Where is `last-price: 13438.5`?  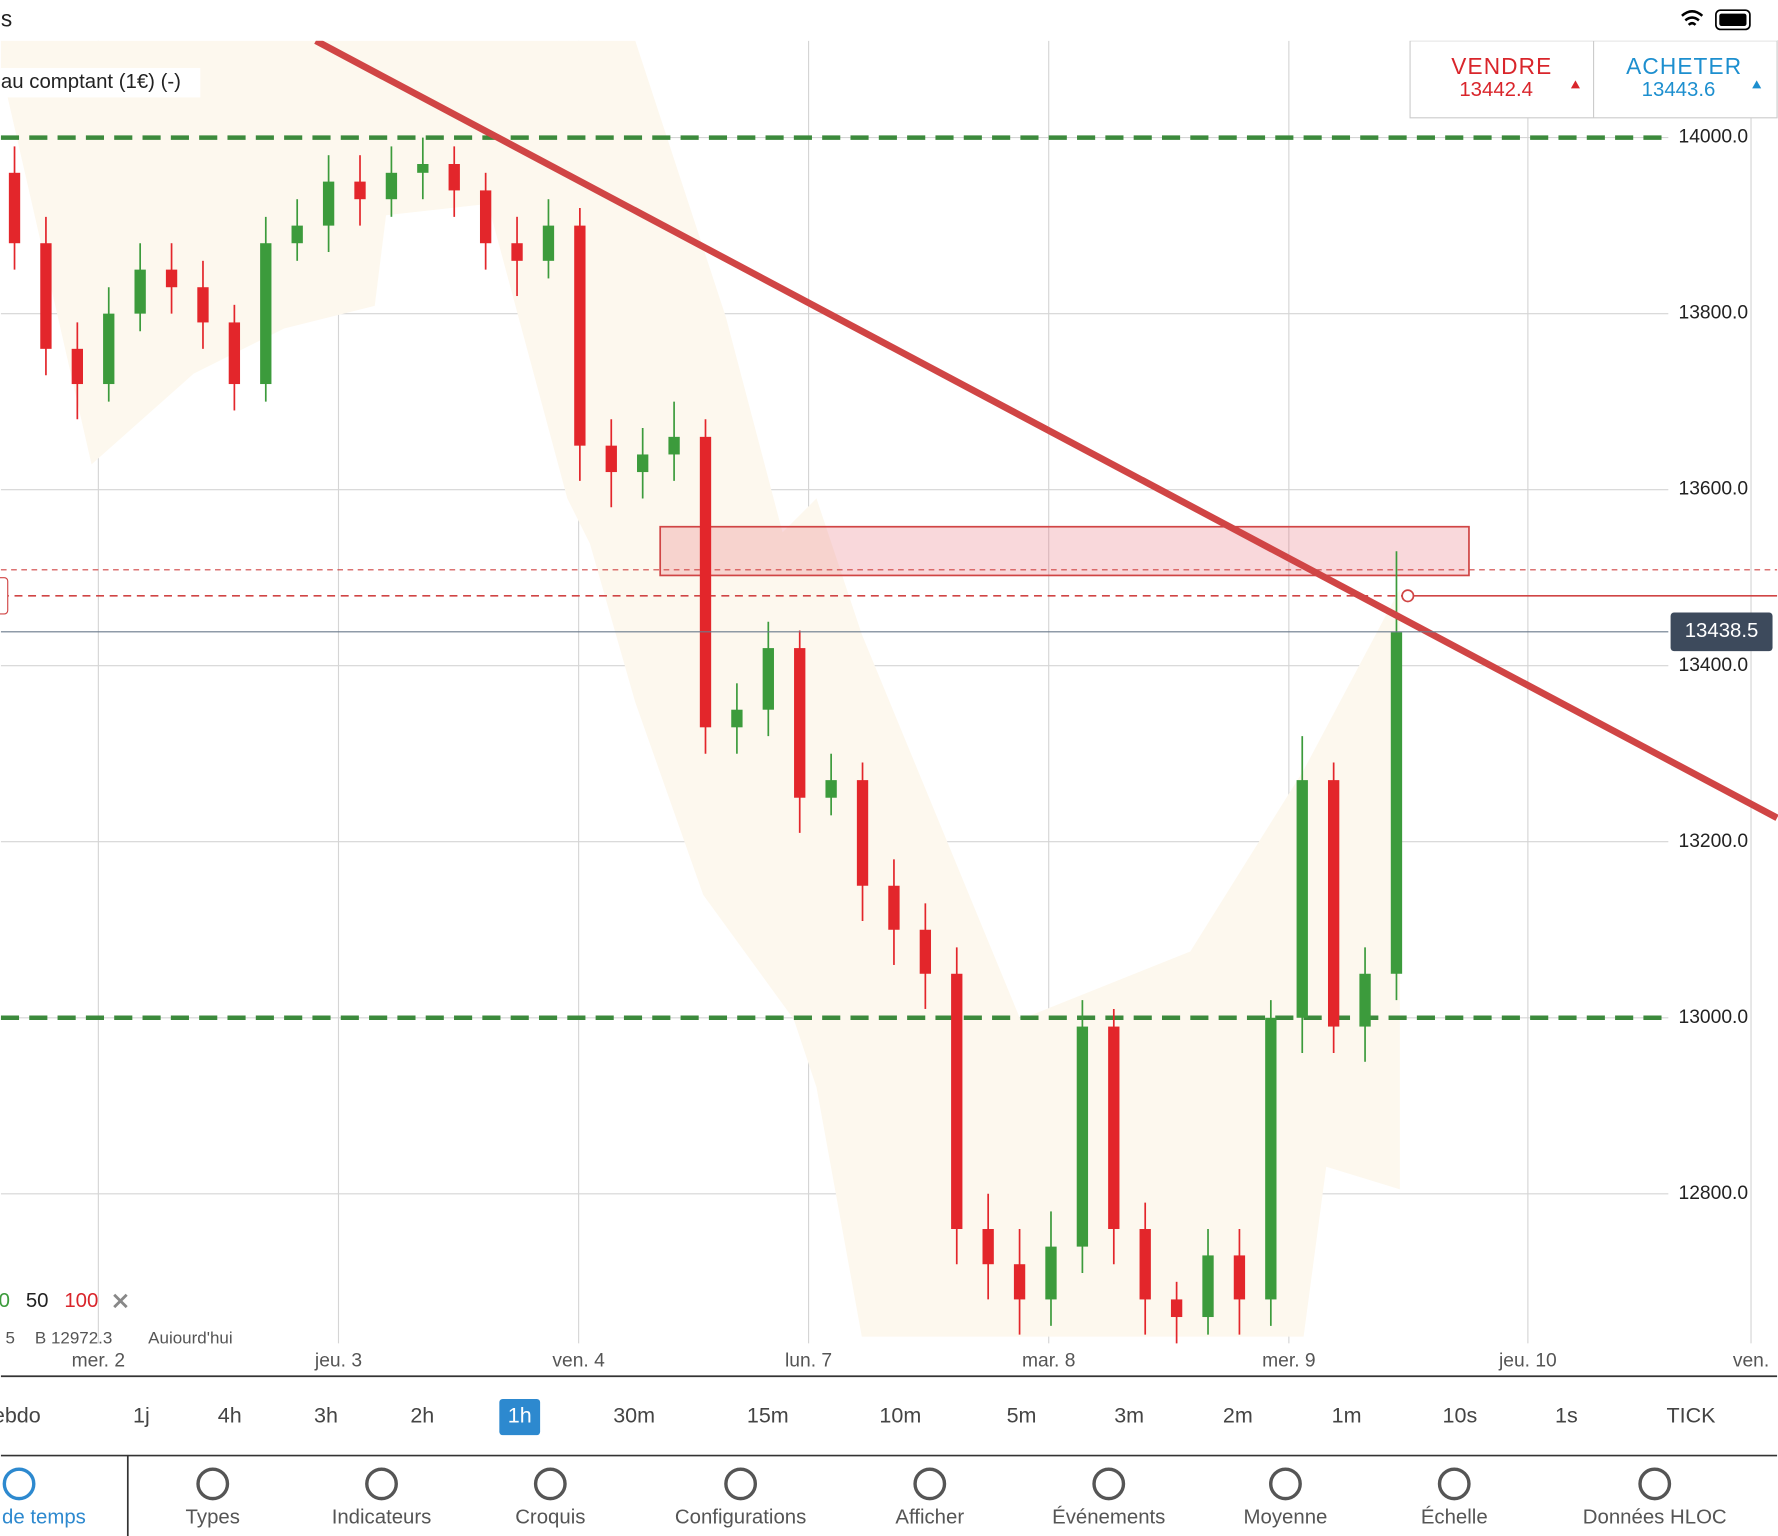 last-price: 13438.5 is located at coordinates (886, 632).